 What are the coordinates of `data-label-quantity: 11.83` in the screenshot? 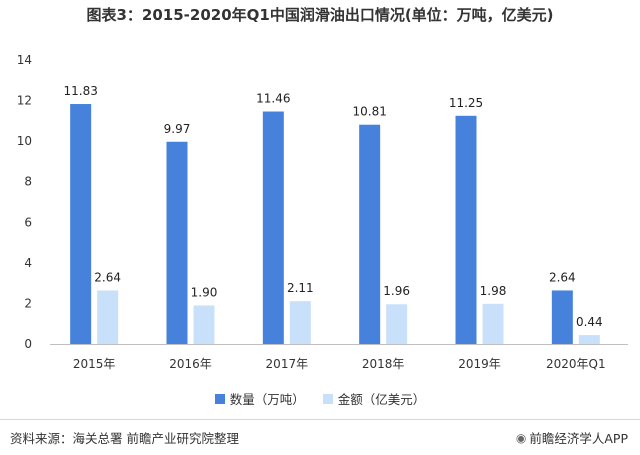 It's located at (80, 91).